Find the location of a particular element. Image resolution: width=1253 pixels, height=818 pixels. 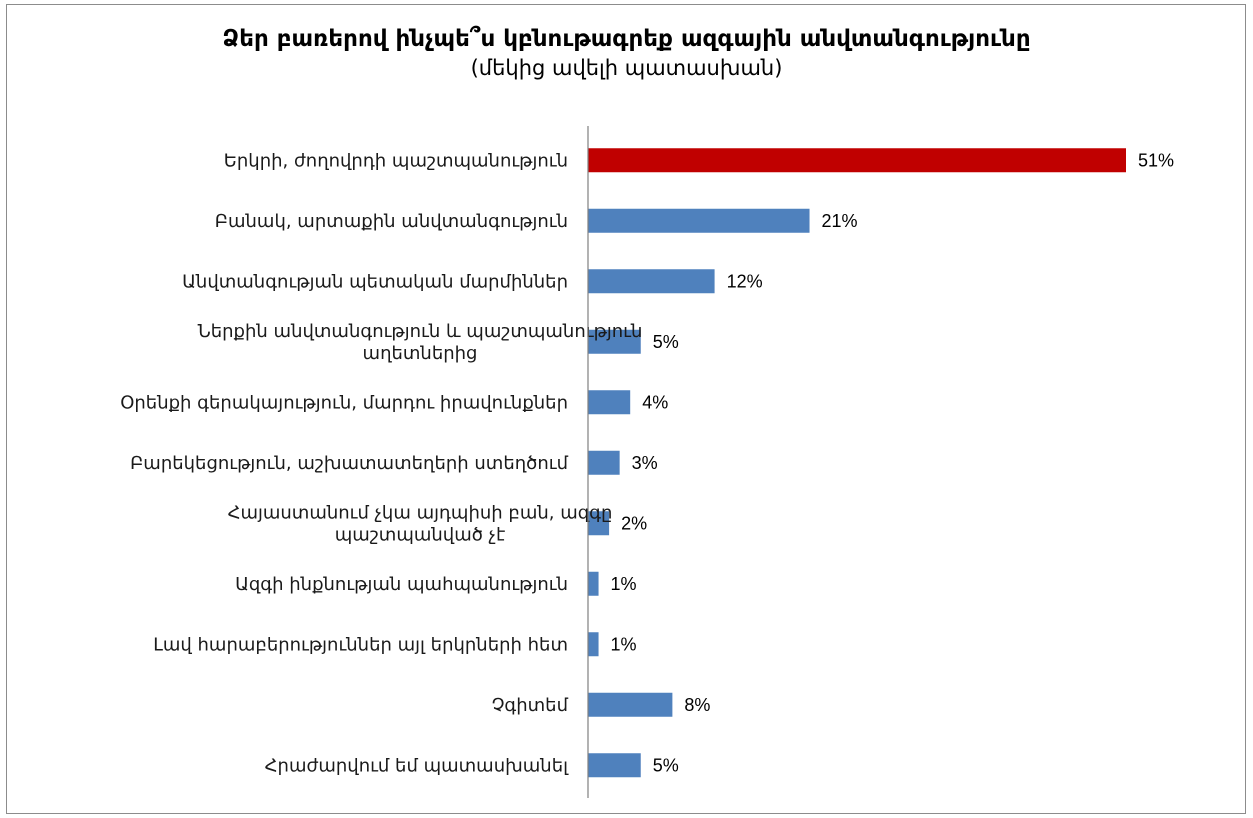

category-label: Հրաժարվում եմ պատասխանել is located at coordinates (417, 765).